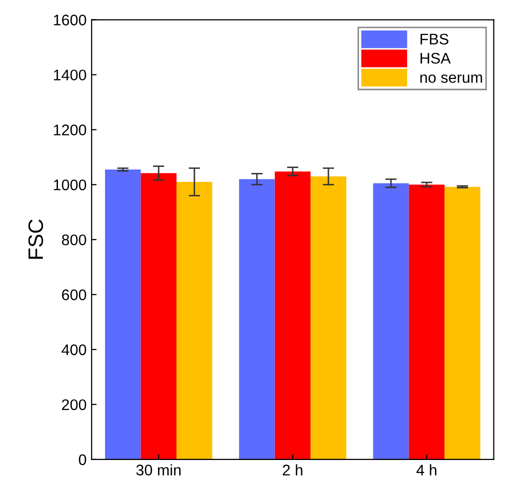 This screenshot has height=494, width=509. I want to click on y-axis-title: FSC, so click(36, 239).